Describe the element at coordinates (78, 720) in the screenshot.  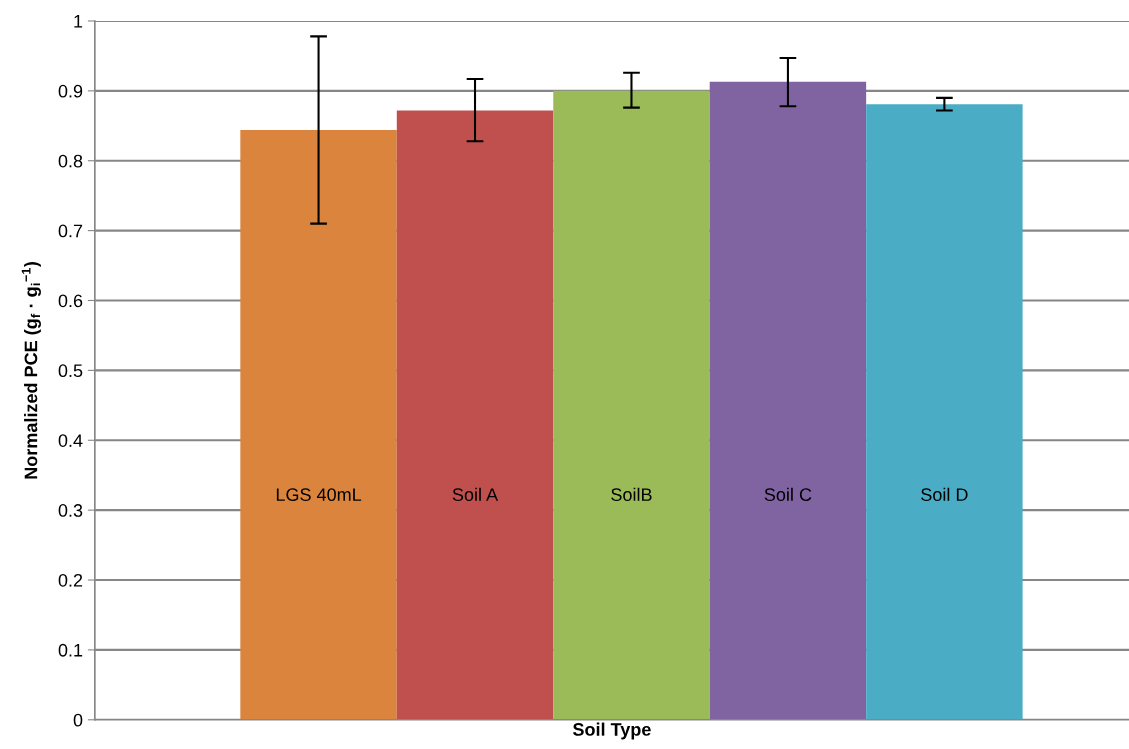
I see `y-tick-label: 0` at that location.